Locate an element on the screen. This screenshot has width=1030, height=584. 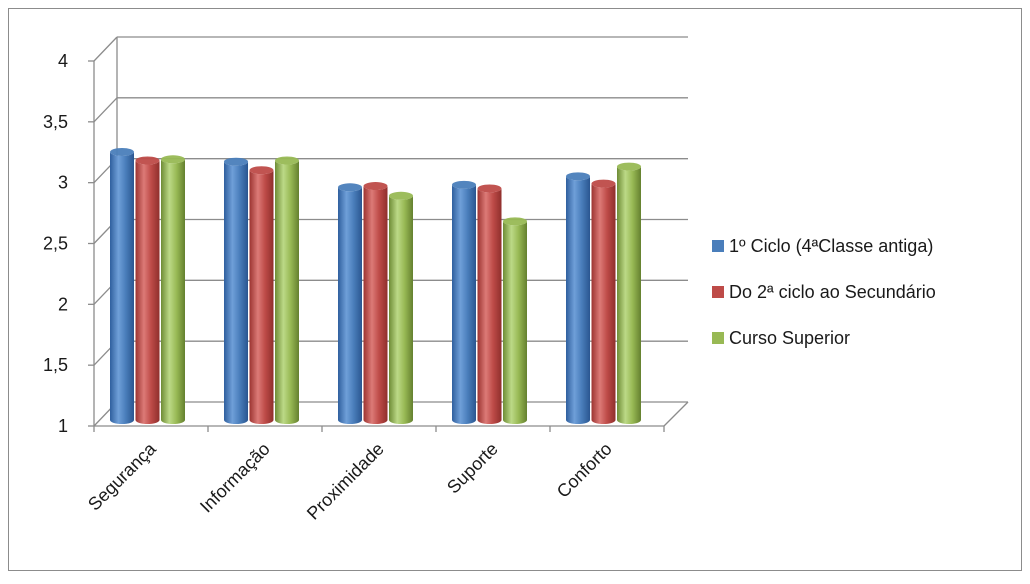
y-tick-label: 1,5 is located at coordinates (55, 365).